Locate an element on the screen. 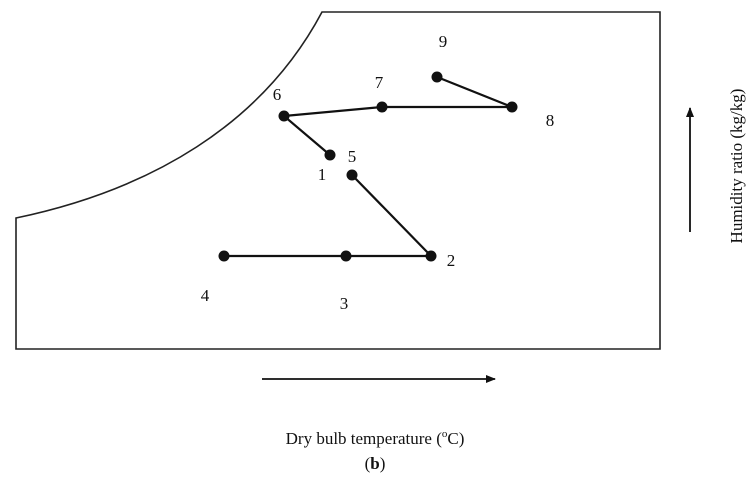  caption-open: ( is located at coordinates (368, 463).